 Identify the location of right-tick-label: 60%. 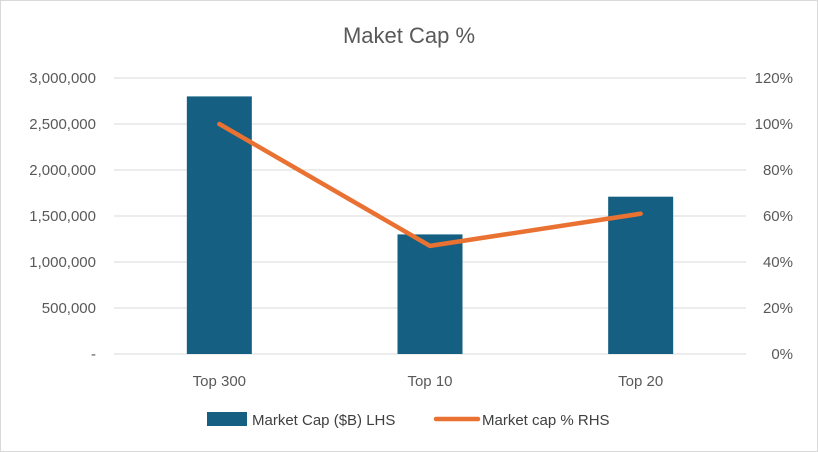
(778, 216).